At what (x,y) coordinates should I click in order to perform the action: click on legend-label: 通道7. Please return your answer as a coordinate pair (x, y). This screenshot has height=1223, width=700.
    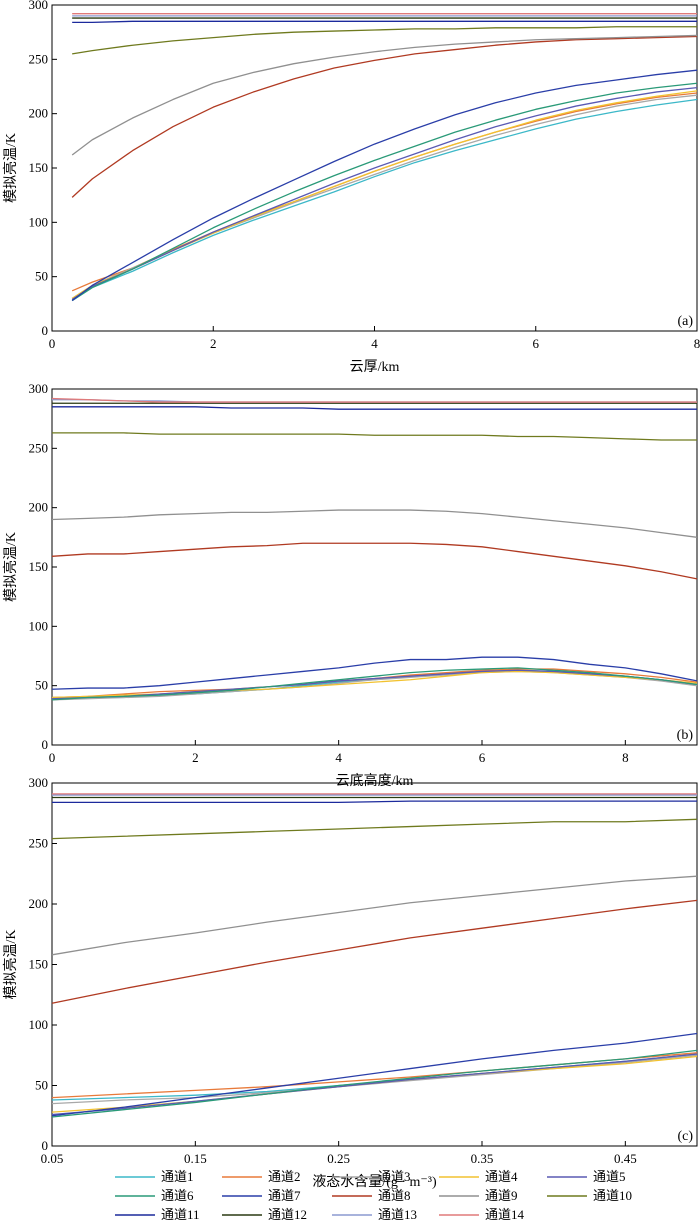
    Looking at the image, I should click on (284, 1195).